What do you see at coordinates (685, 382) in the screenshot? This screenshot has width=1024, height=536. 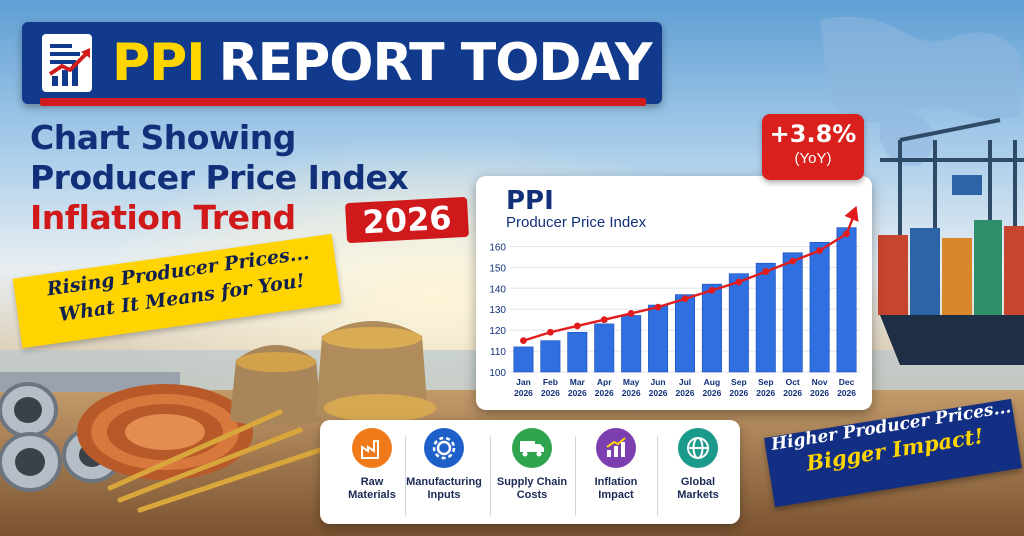 I see `x-tick-label-month: Jul` at bounding box center [685, 382].